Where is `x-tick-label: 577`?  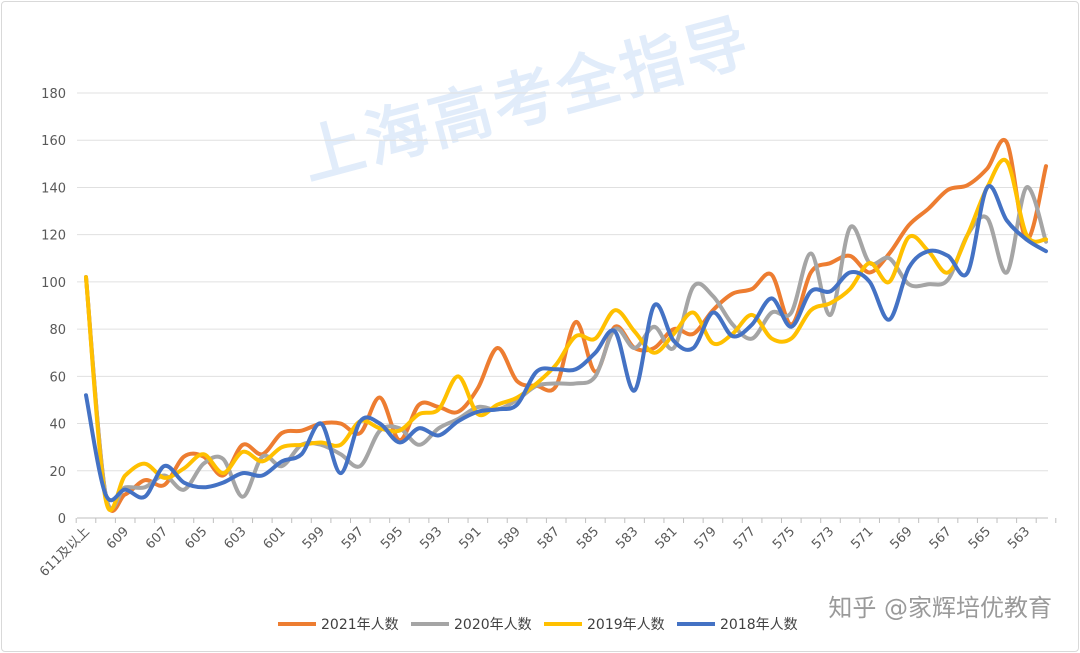 x-tick-label: 577 is located at coordinates (745, 538).